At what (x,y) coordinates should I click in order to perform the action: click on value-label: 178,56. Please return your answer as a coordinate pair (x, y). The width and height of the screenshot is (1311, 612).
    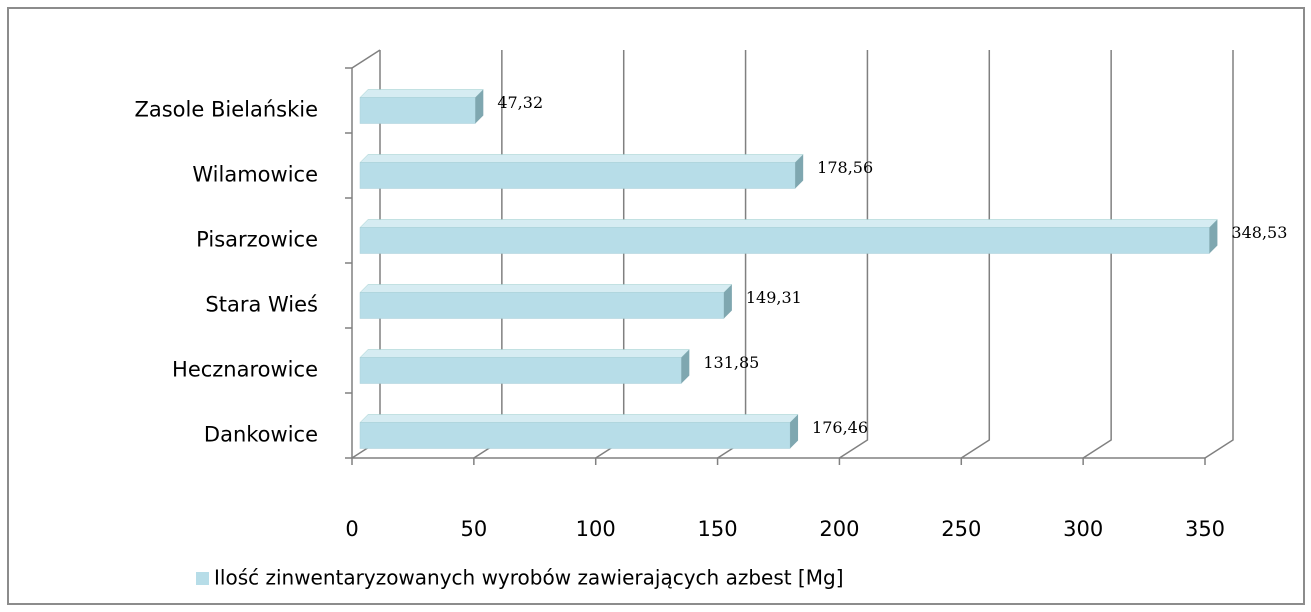
    Looking at the image, I should click on (845, 167).